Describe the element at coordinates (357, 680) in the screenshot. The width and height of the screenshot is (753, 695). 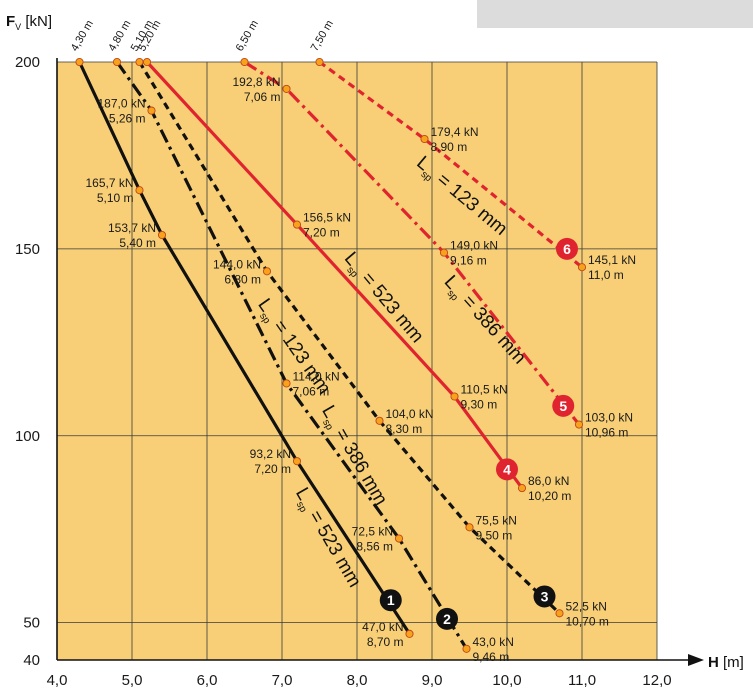
I see `x-tick-label: 8,0` at that location.